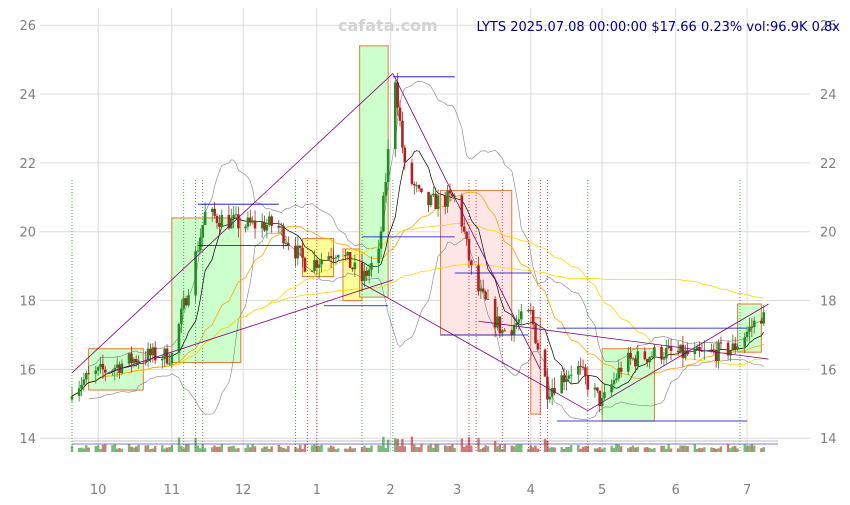  What do you see at coordinates (828, 164) in the screenshot?
I see `y-tick-label-right: 22` at bounding box center [828, 164].